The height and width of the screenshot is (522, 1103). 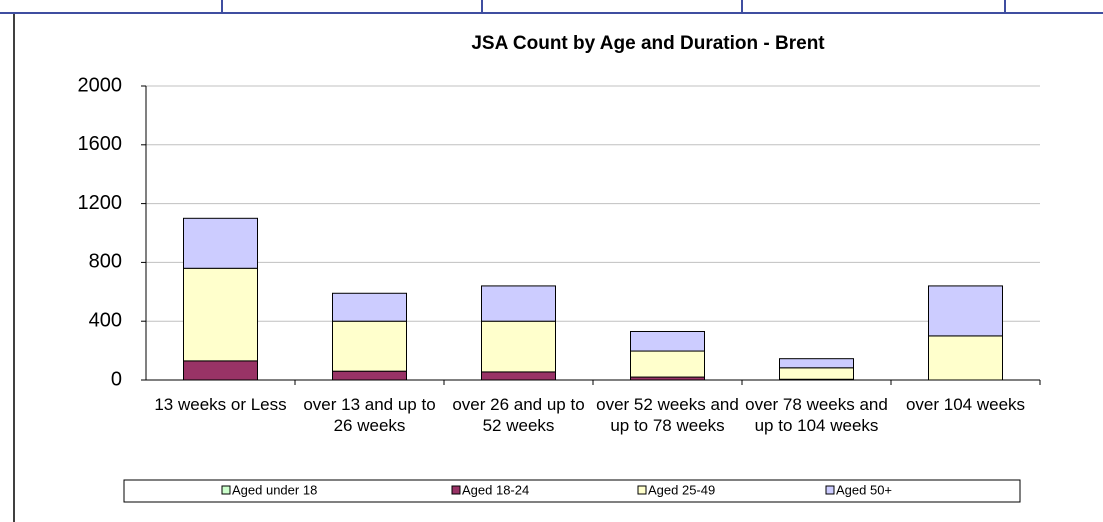 What do you see at coordinates (816, 415) in the screenshot?
I see `x-tick-label: over 78 weeks and up to 104 weeks` at bounding box center [816, 415].